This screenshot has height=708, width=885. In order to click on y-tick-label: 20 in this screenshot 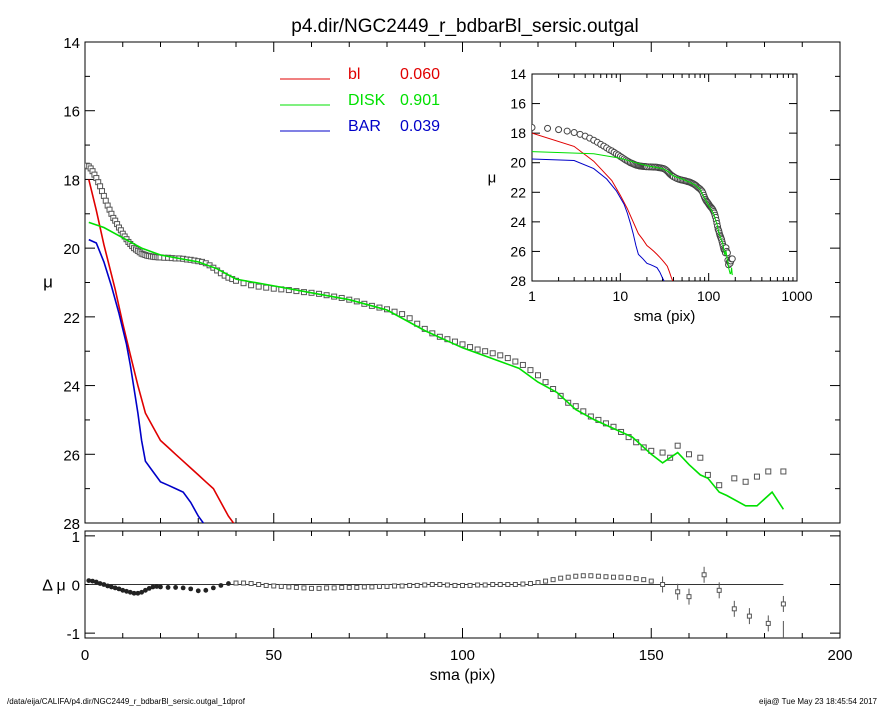, I will do `click(71, 249)`.